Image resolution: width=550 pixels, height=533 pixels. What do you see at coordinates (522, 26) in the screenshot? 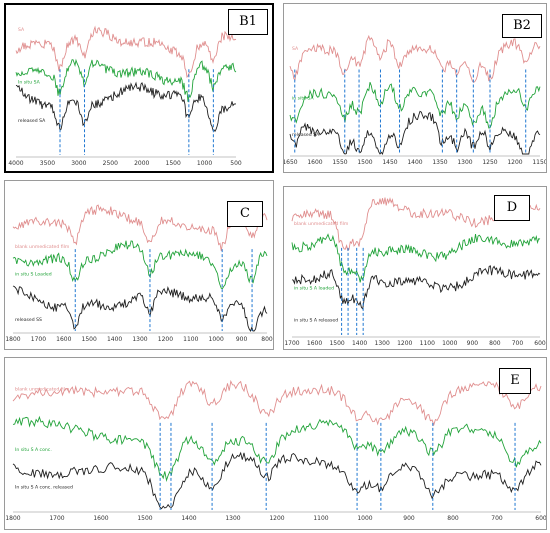
I see `panel-label-b2: B2` at bounding box center [522, 26].